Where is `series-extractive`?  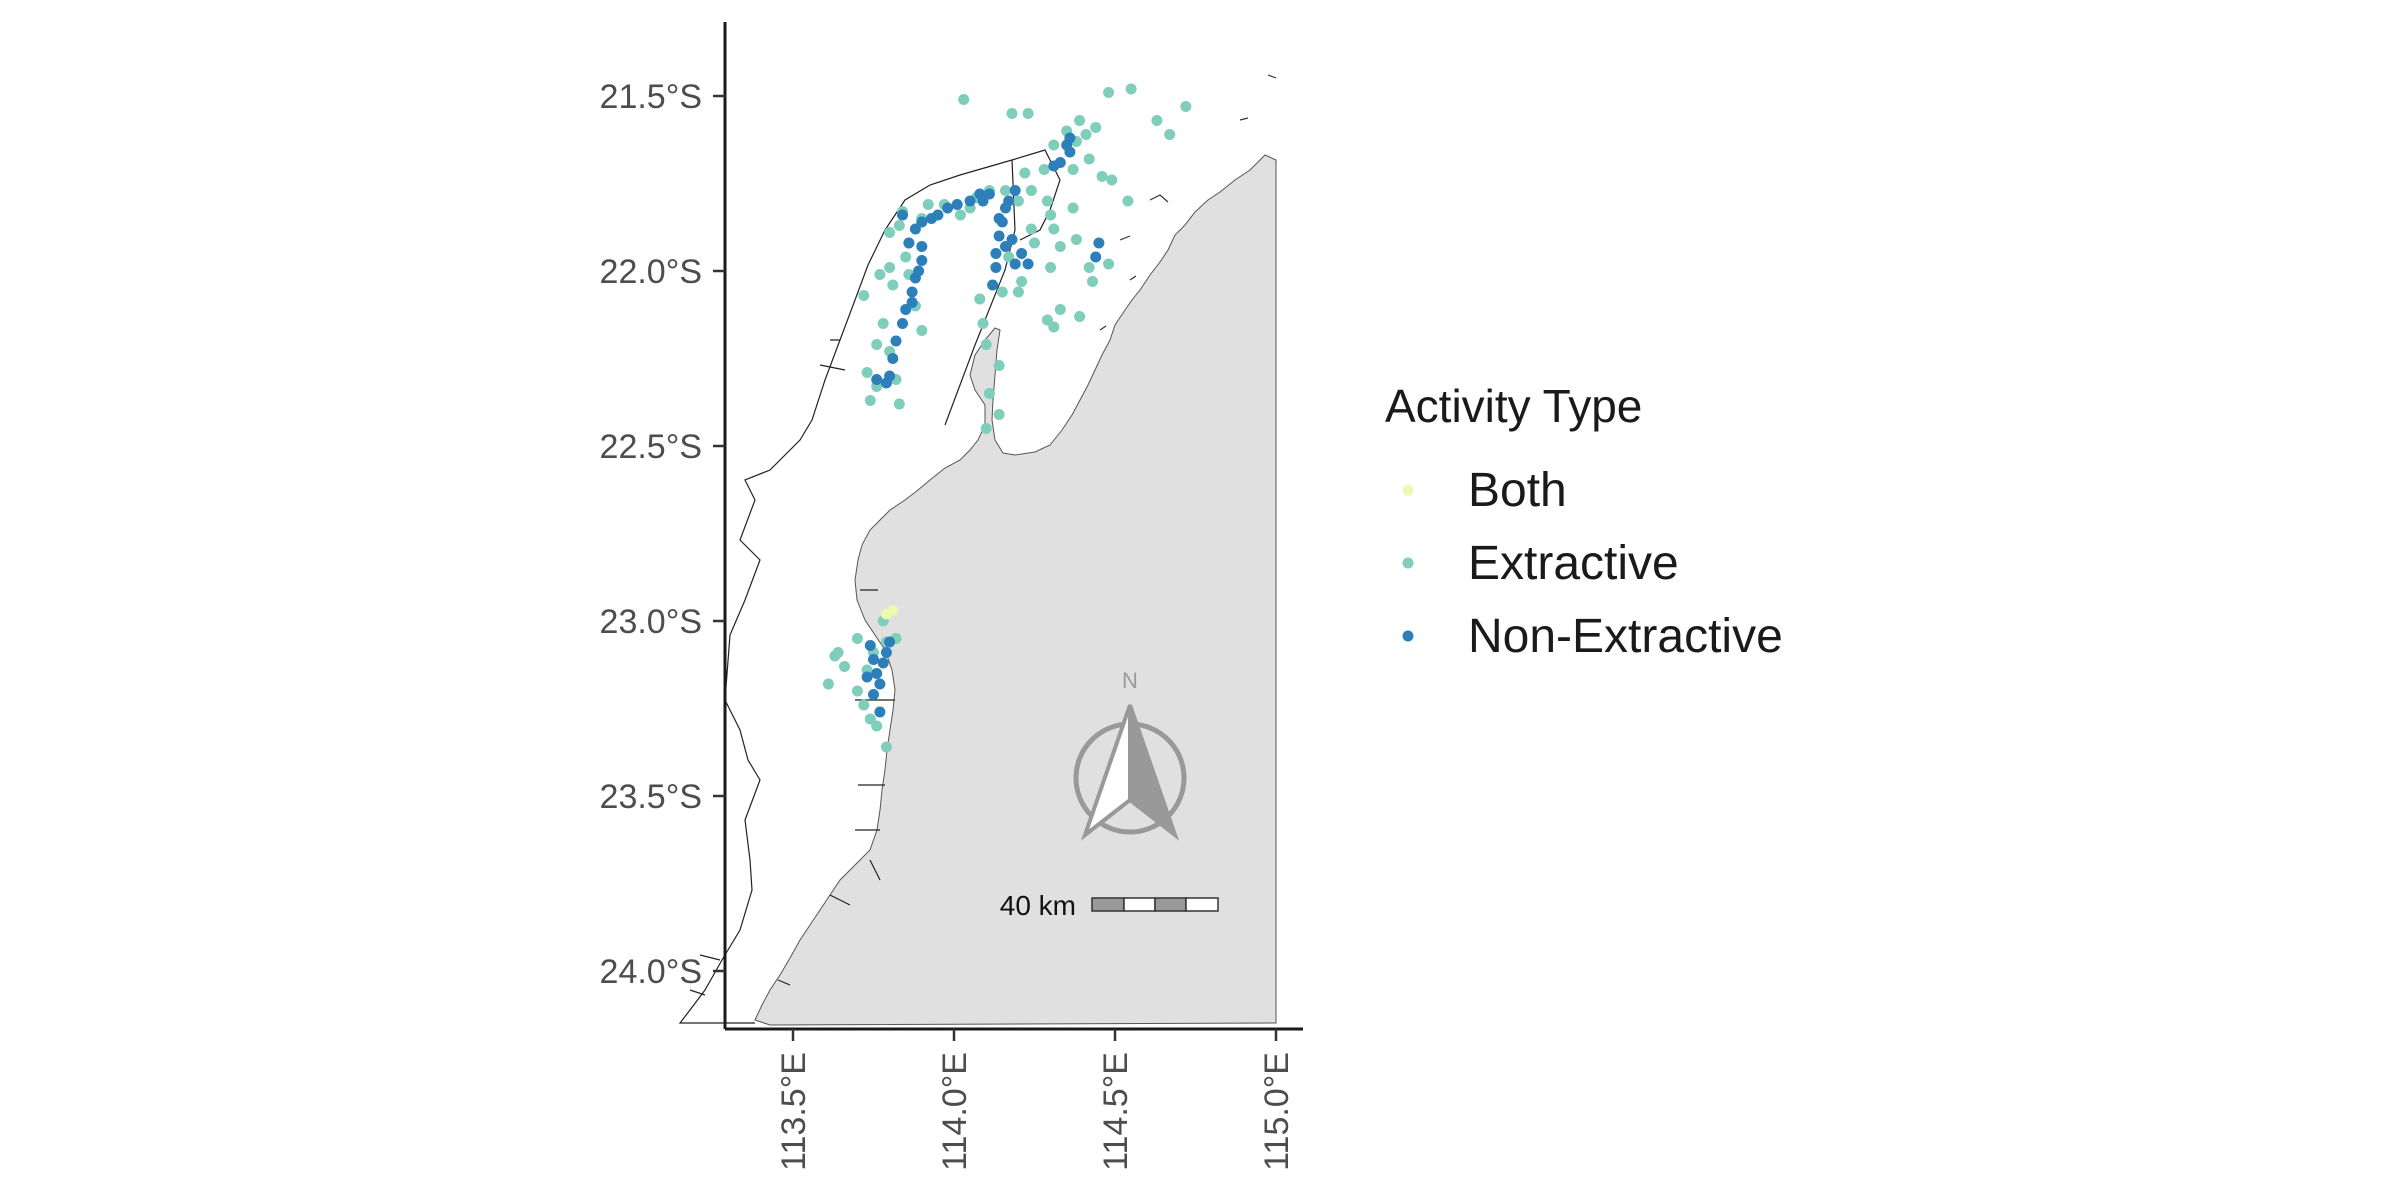
series-extractive is located at coordinates (1007, 418).